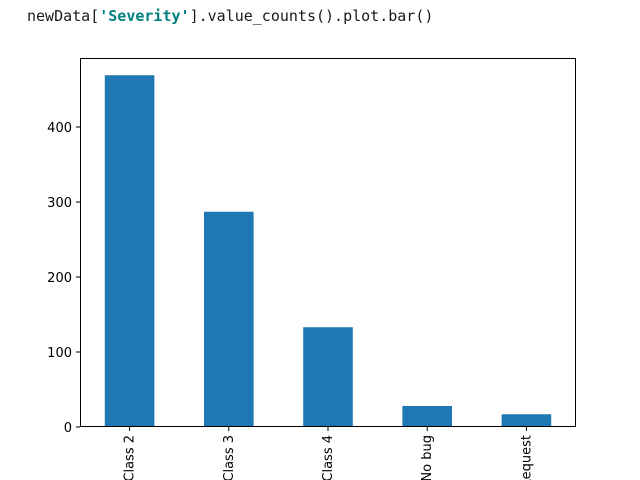  What do you see at coordinates (144, 16) in the screenshot?
I see `code-string-literal: 'Severity'` at bounding box center [144, 16].